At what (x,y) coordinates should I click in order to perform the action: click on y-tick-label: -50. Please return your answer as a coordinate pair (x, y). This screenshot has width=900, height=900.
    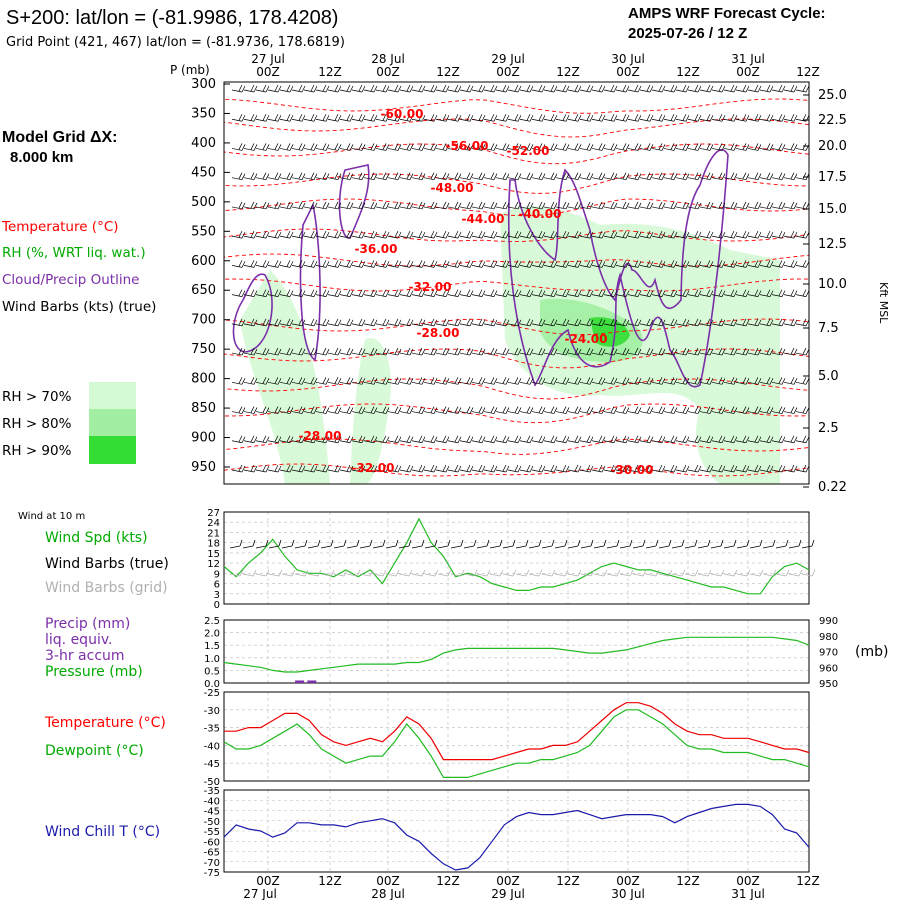
    Looking at the image, I should click on (212, 822).